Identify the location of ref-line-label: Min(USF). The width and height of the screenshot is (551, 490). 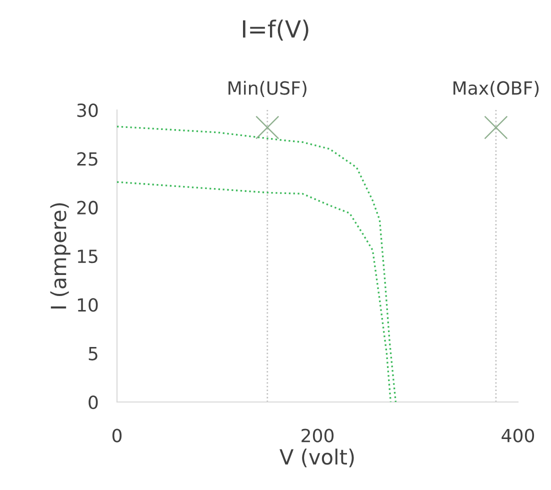
(267, 88).